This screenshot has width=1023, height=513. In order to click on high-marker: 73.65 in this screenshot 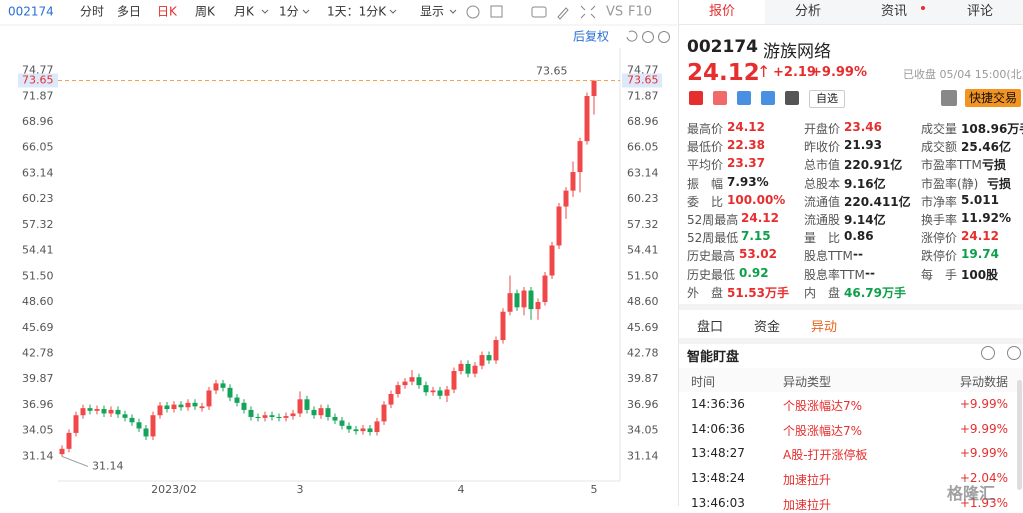, I will do `click(552, 71)`.